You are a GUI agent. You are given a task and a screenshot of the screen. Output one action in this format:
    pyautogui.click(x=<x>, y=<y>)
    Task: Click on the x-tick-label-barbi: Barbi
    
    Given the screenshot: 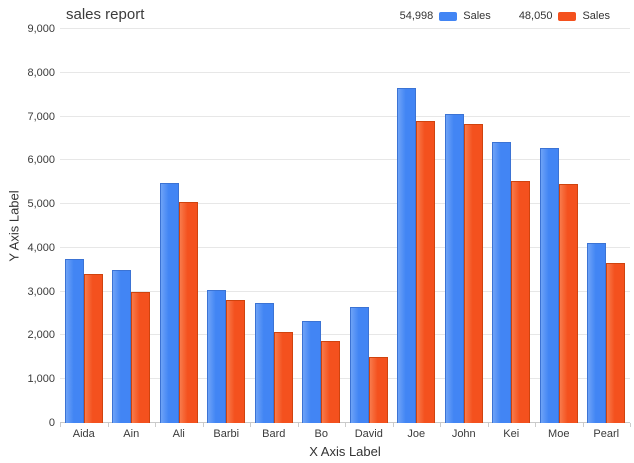 What is the action you would take?
    pyautogui.click(x=226, y=434)
    